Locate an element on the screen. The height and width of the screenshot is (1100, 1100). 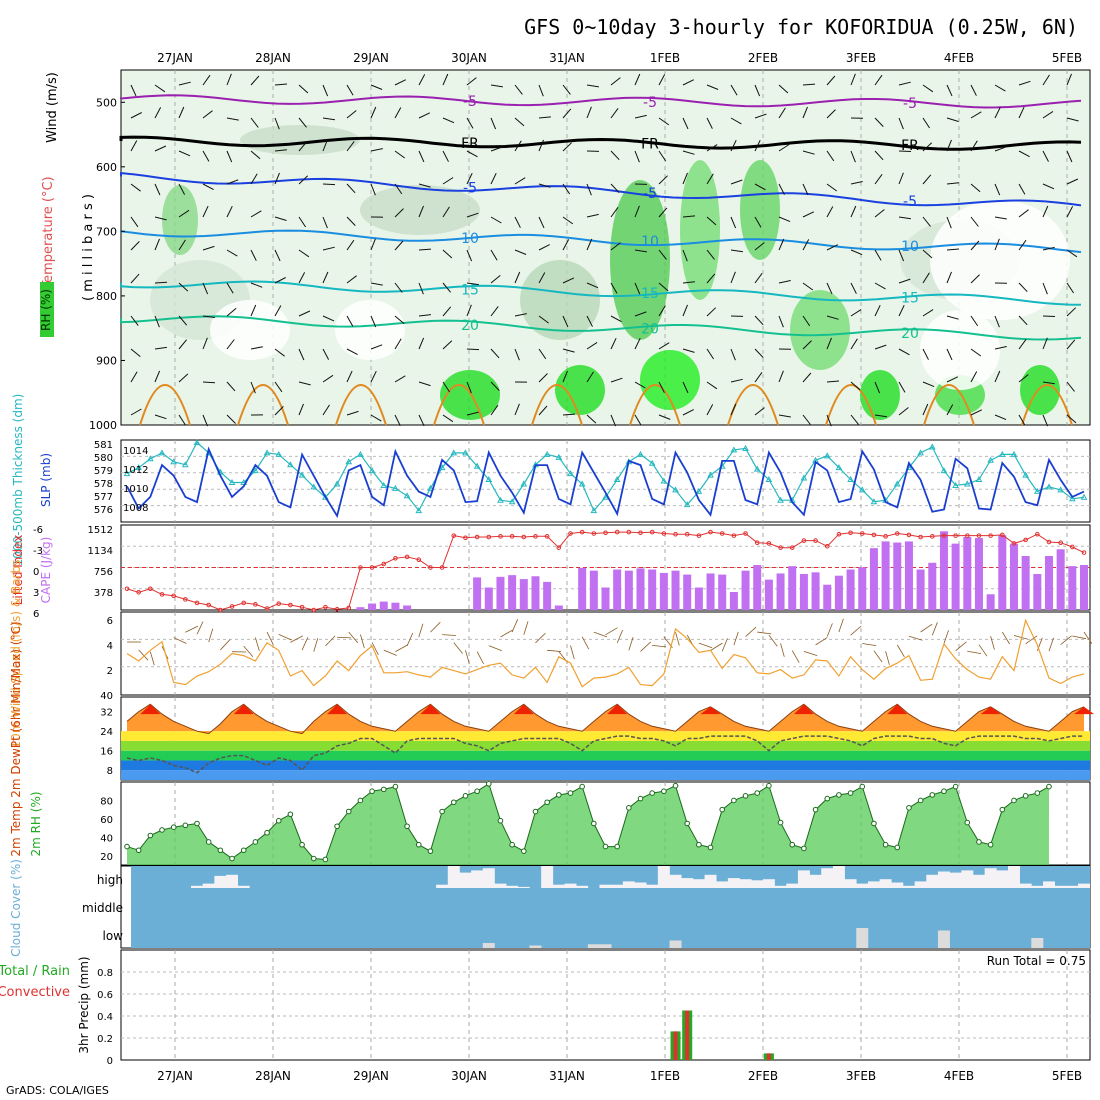
cape-tick: 378 is located at coordinates (103, 593).